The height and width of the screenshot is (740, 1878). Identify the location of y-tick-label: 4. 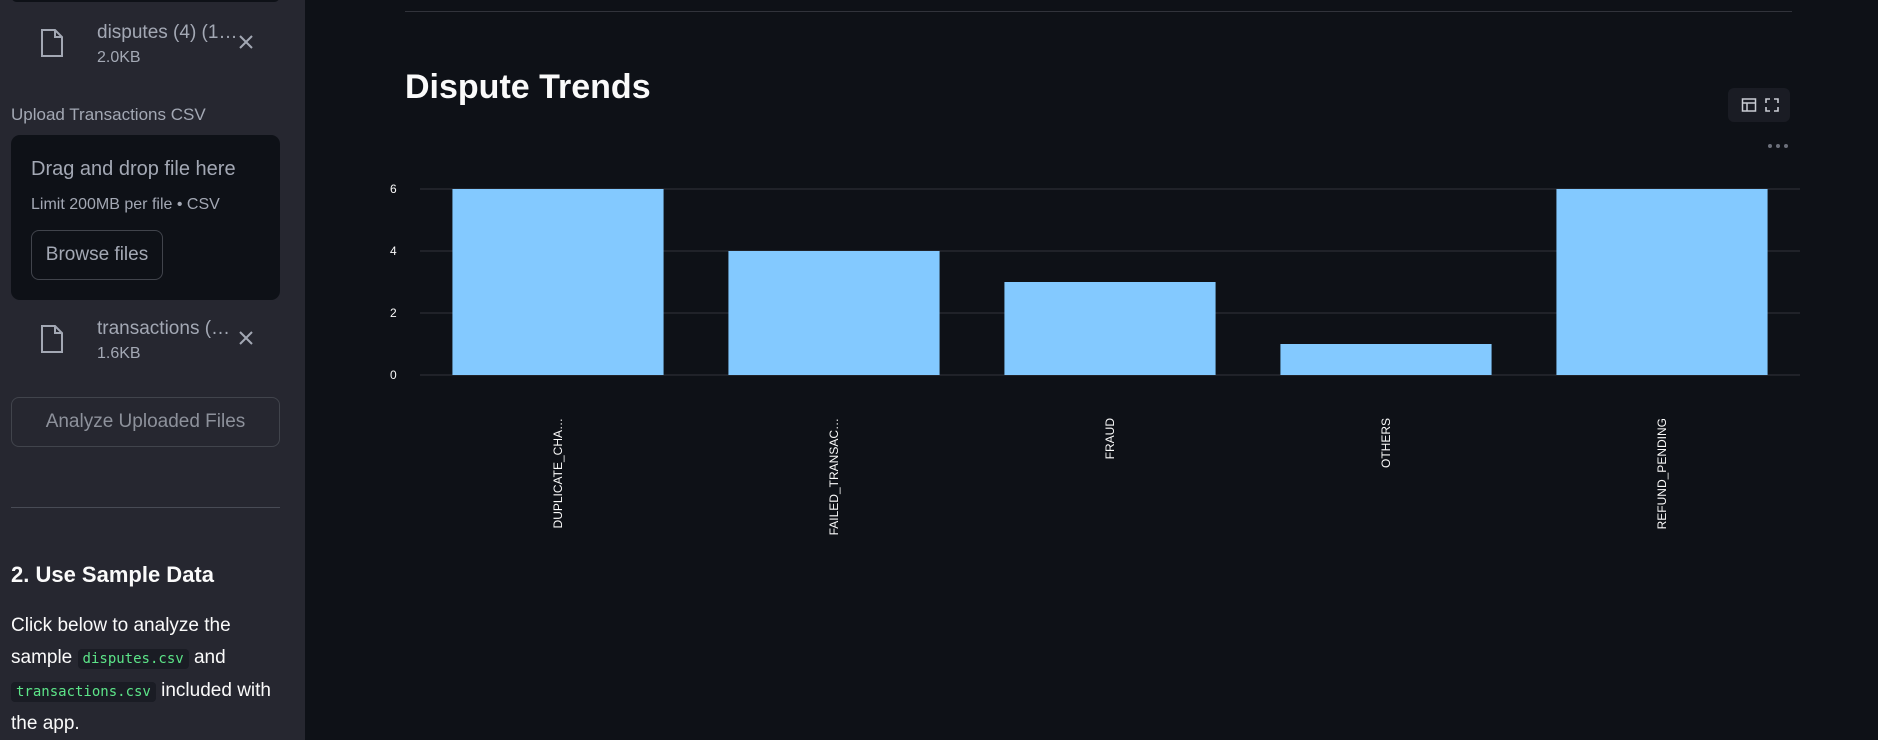
(393, 251).